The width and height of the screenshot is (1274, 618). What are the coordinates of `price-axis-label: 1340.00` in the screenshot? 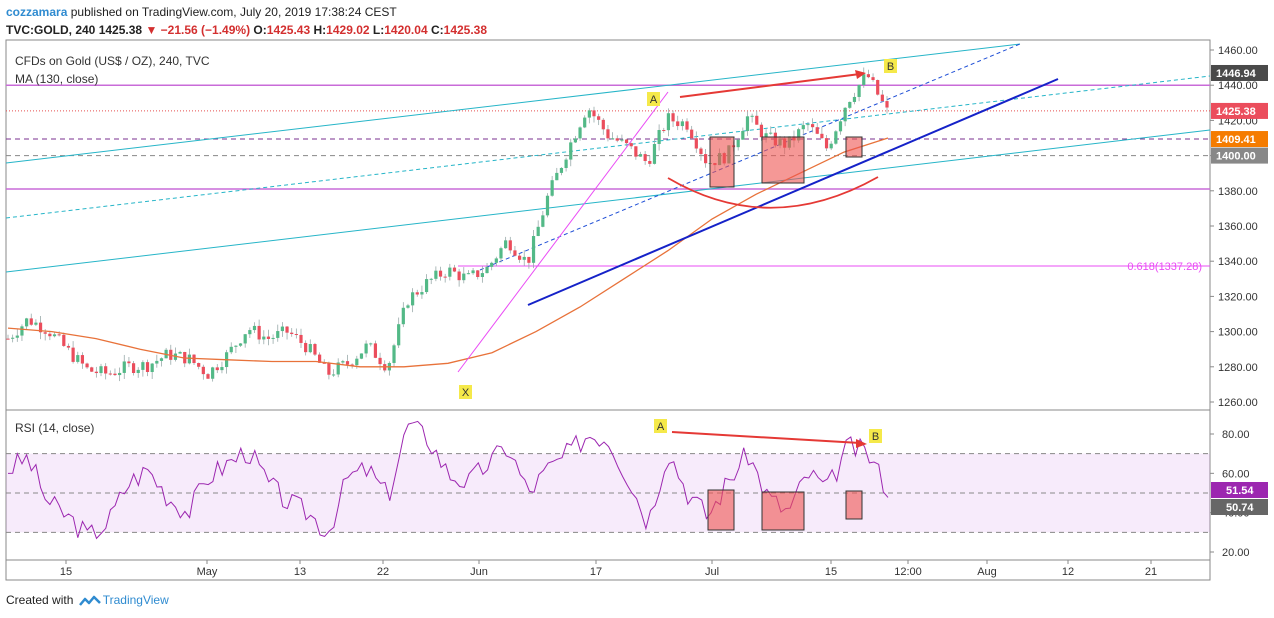 It's located at (1238, 262).